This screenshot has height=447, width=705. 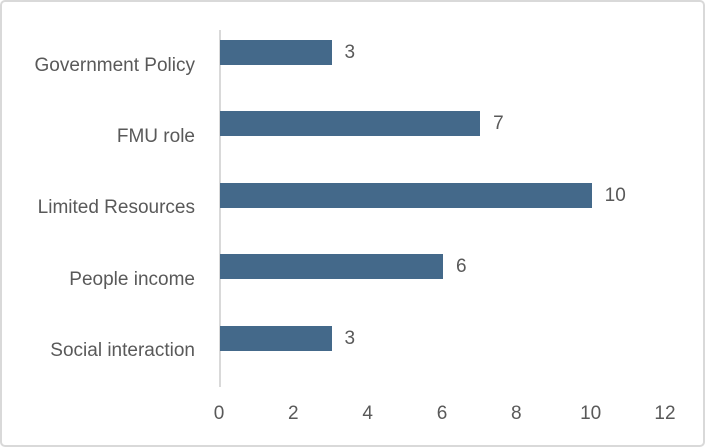 What do you see at coordinates (122, 351) in the screenshot?
I see `category-label: Social interaction` at bounding box center [122, 351].